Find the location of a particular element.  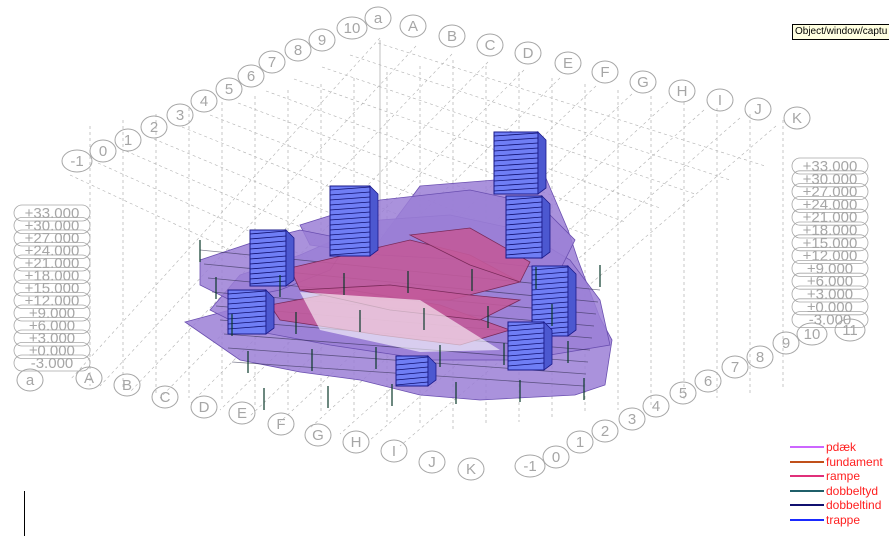

svg-text: -1 is located at coordinates (76, 161).